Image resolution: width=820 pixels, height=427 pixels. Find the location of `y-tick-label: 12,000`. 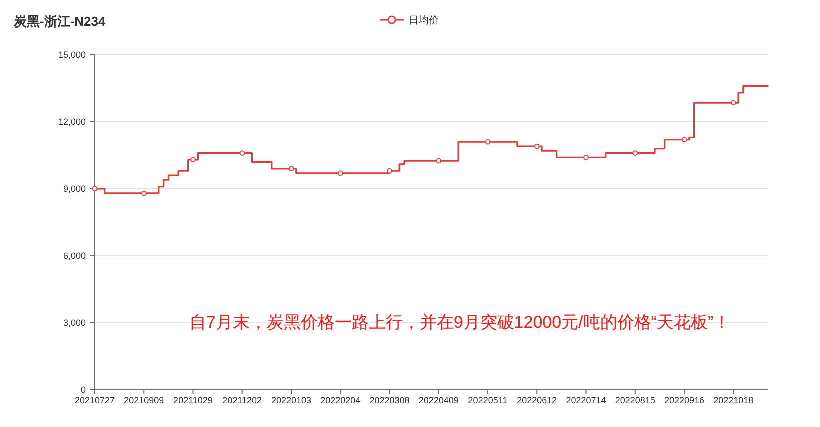

y-tick-label: 12,000 is located at coordinates (72, 121).